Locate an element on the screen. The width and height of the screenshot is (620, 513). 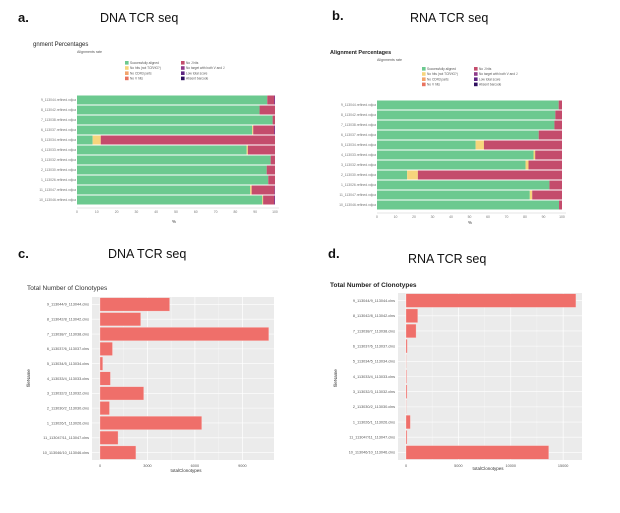
chart-a-subtitle: Alignments rate is located at coordinates (89, 52).